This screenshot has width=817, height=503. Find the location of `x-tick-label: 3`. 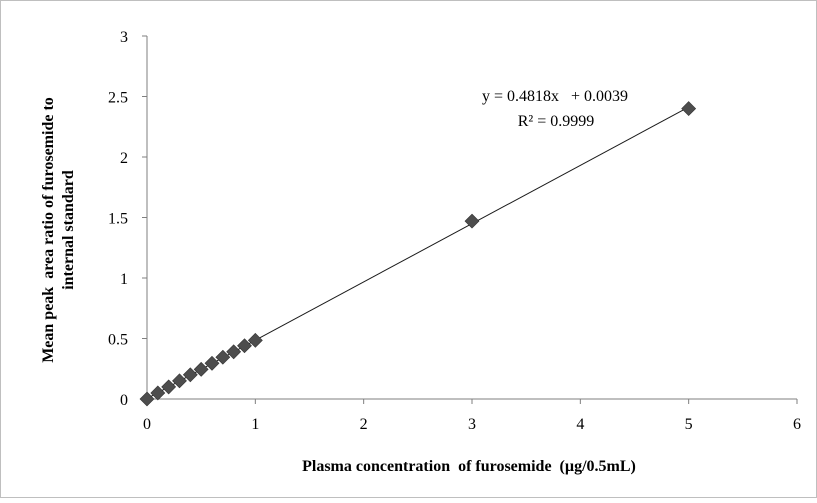

x-tick-label: 3 is located at coordinates (472, 424).